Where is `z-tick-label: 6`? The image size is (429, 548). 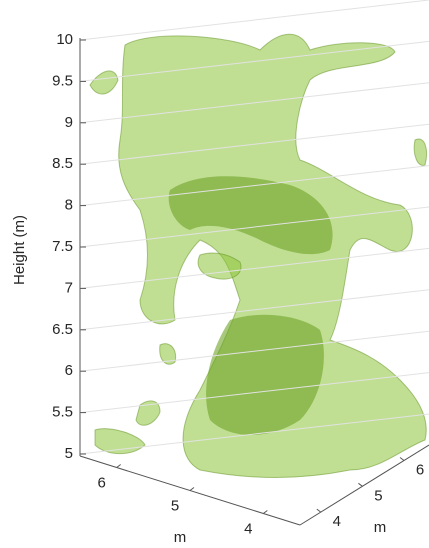
z-tick-label: 6 is located at coordinates (69, 370).